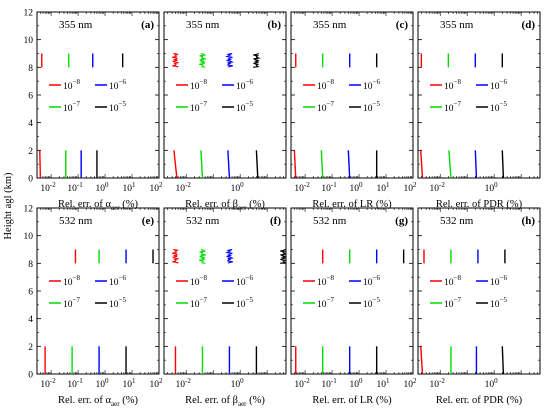  What do you see at coordinates (30, 97) in the screenshot?
I see `y-tick-label: 6` at bounding box center [30, 97].